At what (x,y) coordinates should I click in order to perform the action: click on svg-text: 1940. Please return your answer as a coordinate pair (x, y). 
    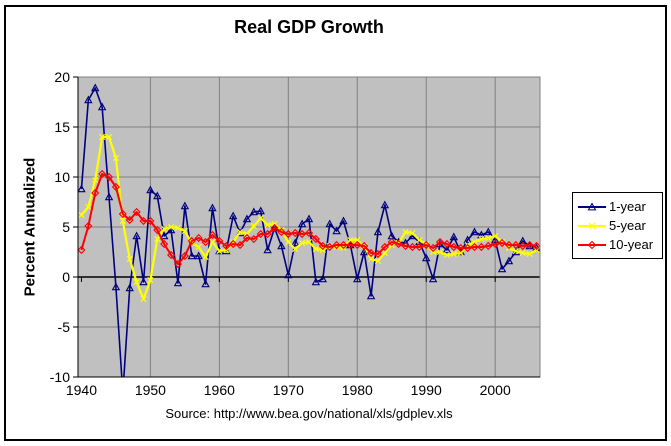
    Looking at the image, I should click on (81, 390).